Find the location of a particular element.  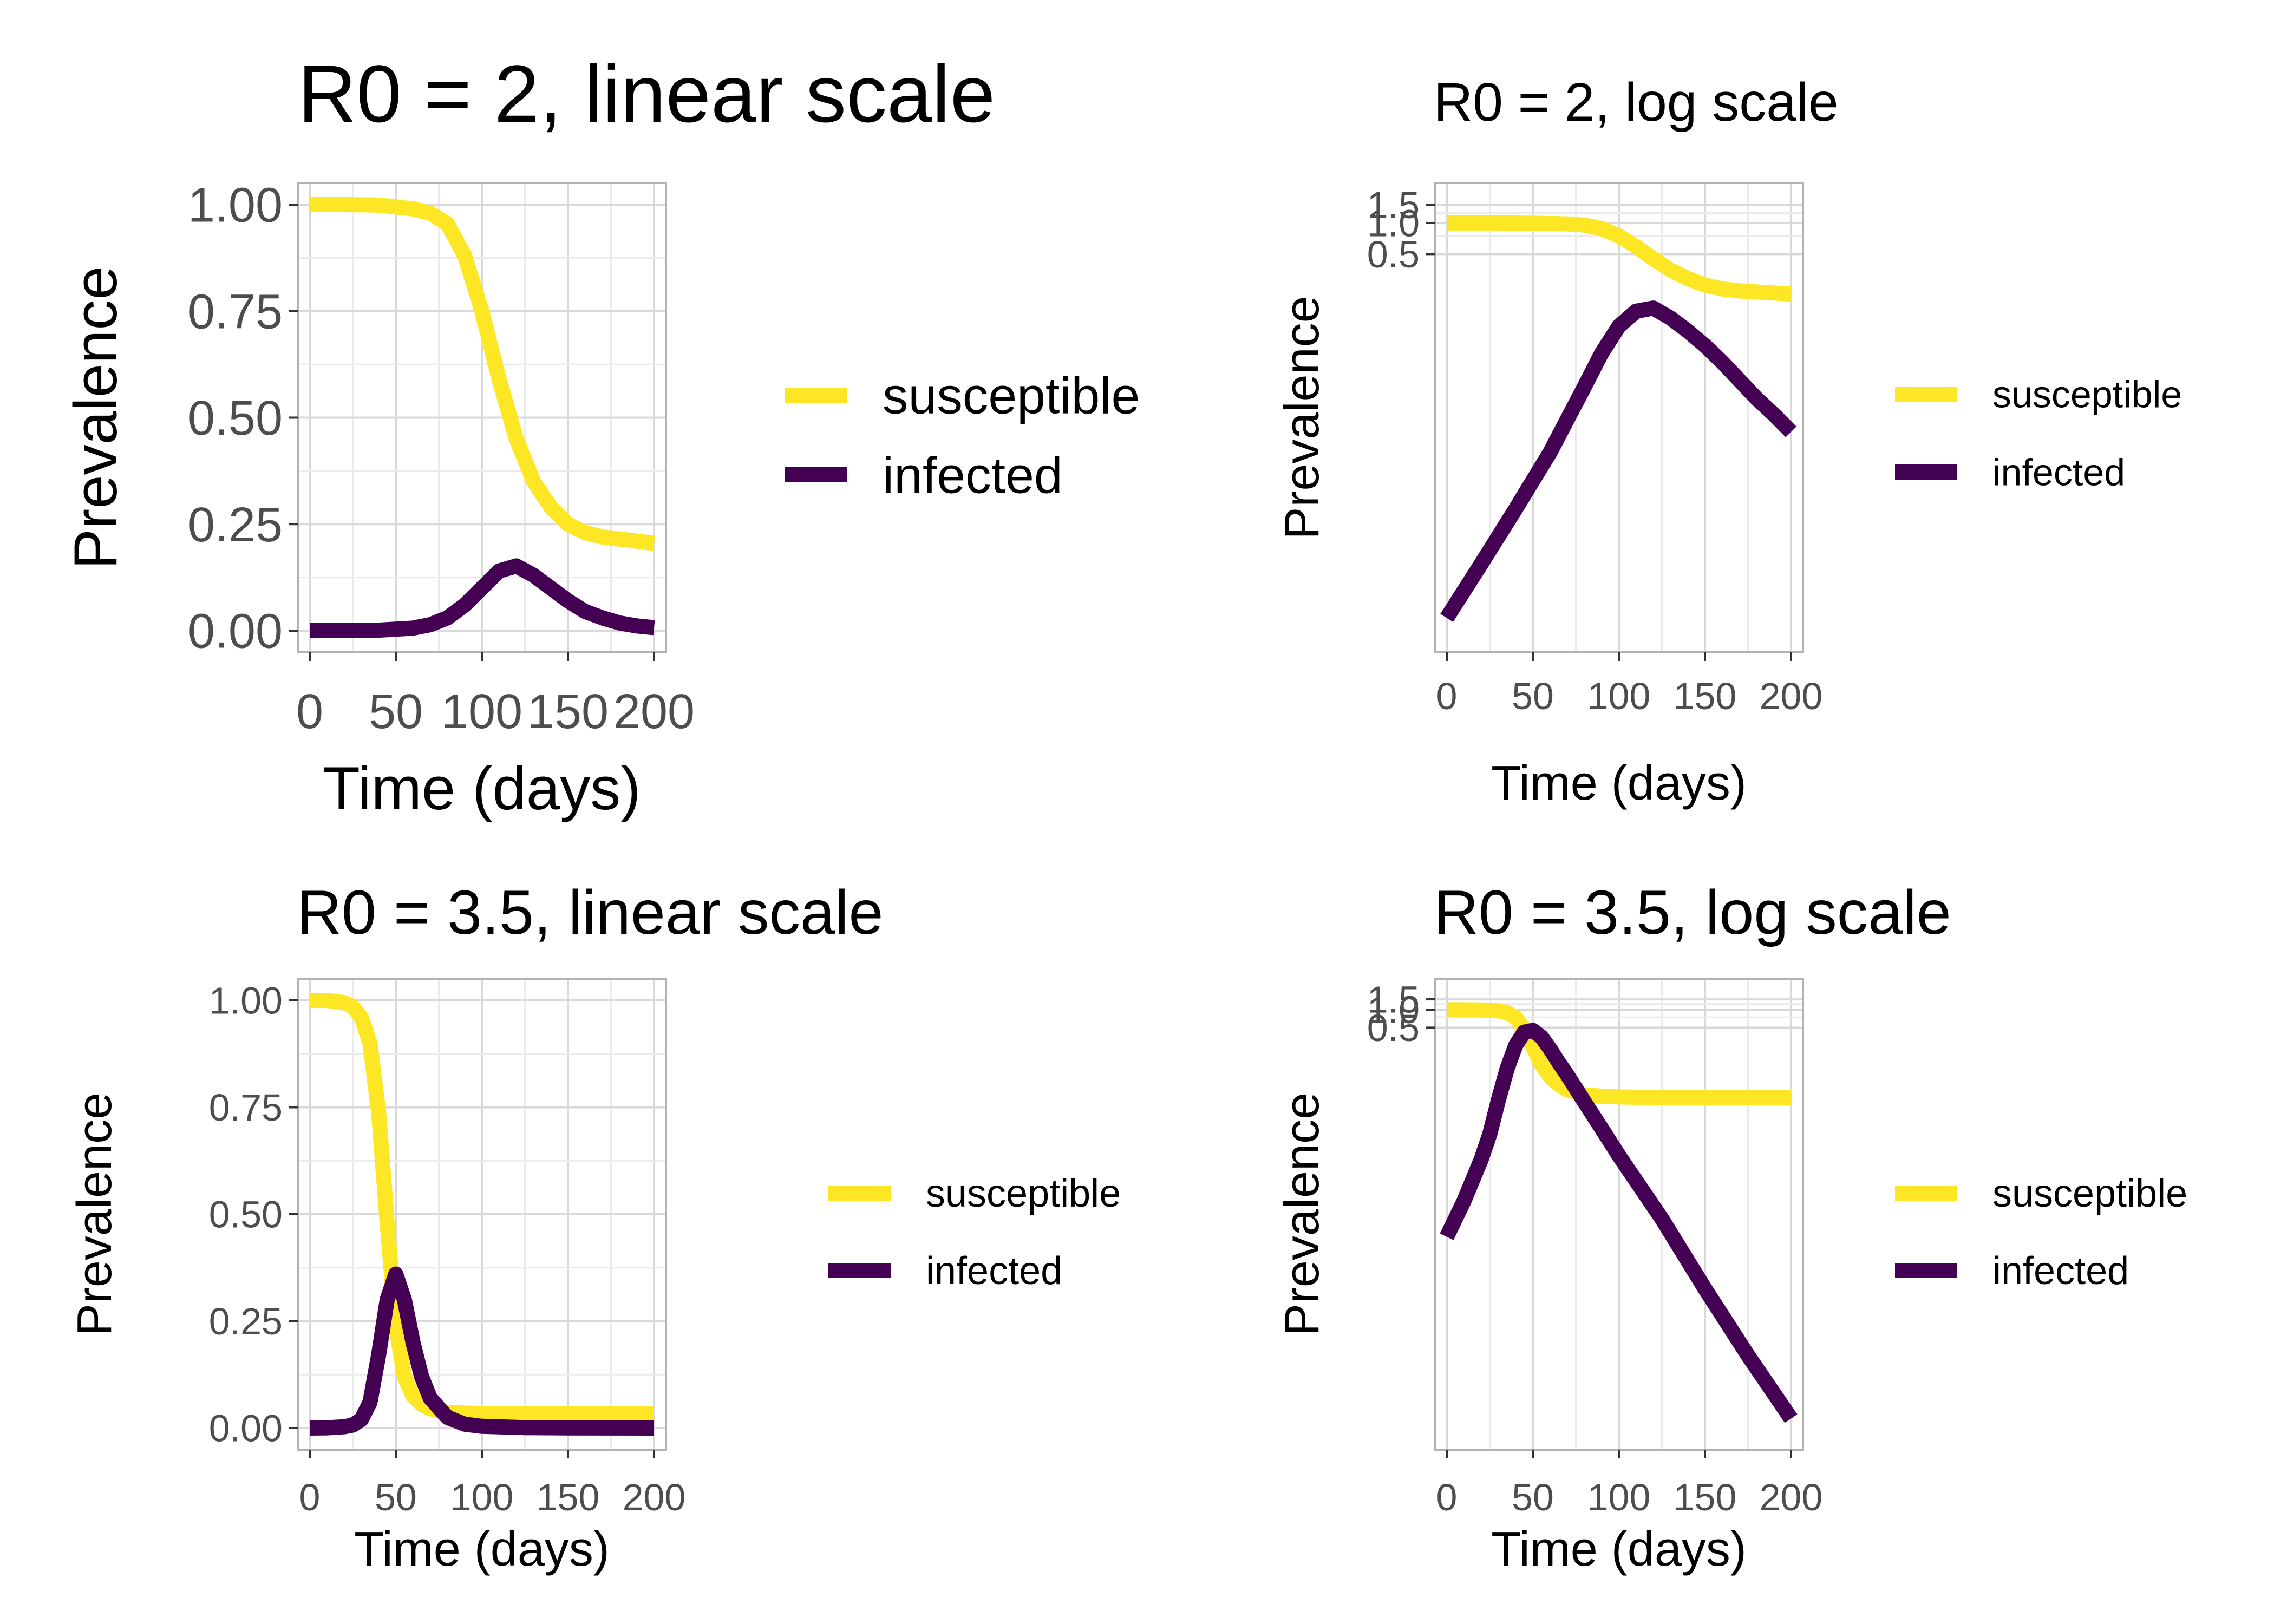

chart-title: R0 = 3.5, log scale is located at coordinates (1693, 912).